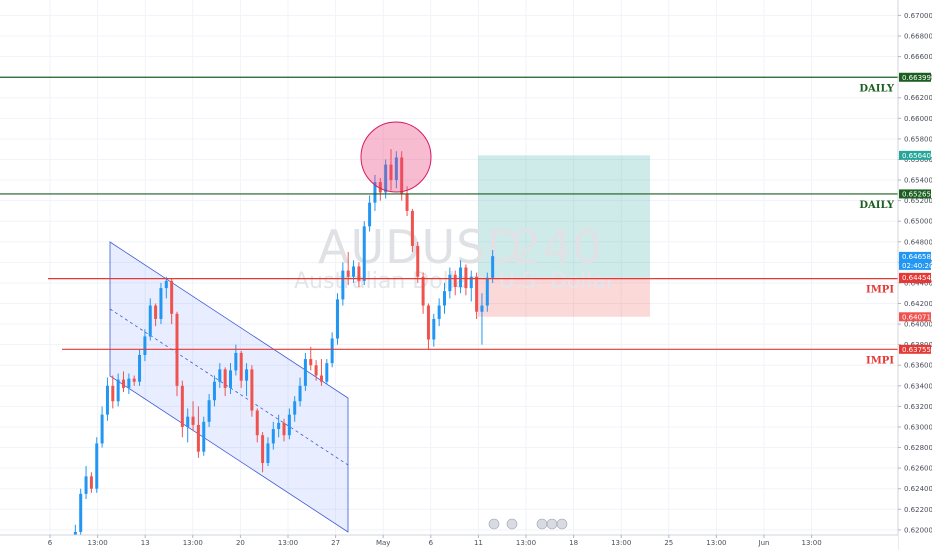  What do you see at coordinates (918, 222) in the screenshot?
I see `price-tick-label: 0.65000` at bounding box center [918, 222].